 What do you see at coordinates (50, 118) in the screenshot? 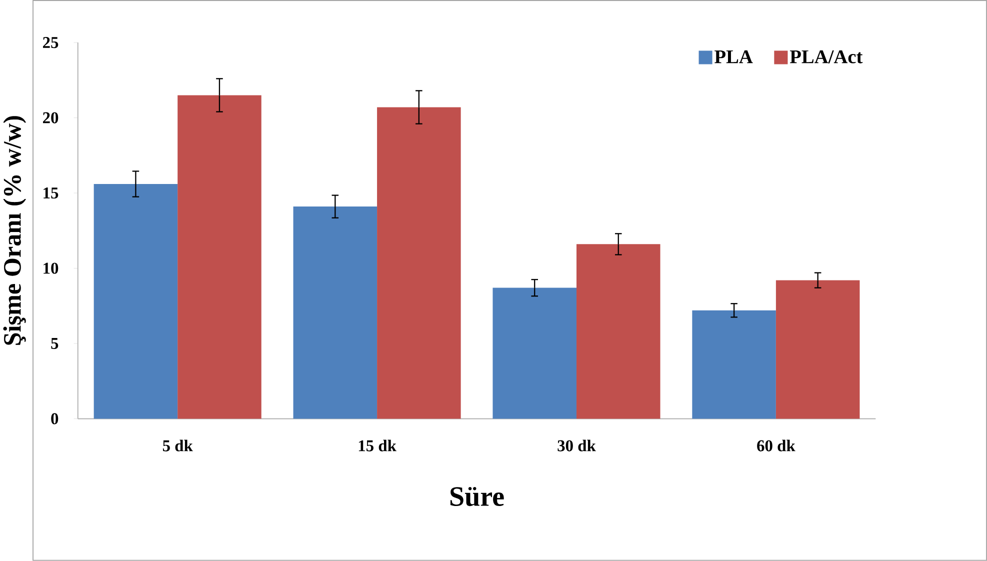
I see `y-tick-label: 20` at bounding box center [50, 118].